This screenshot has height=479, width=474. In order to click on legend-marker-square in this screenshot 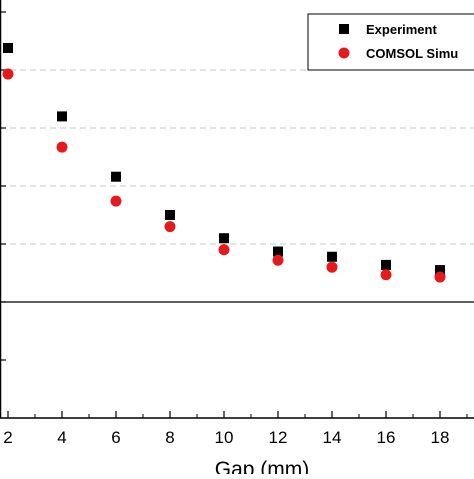, I will do `click(344, 29)`.